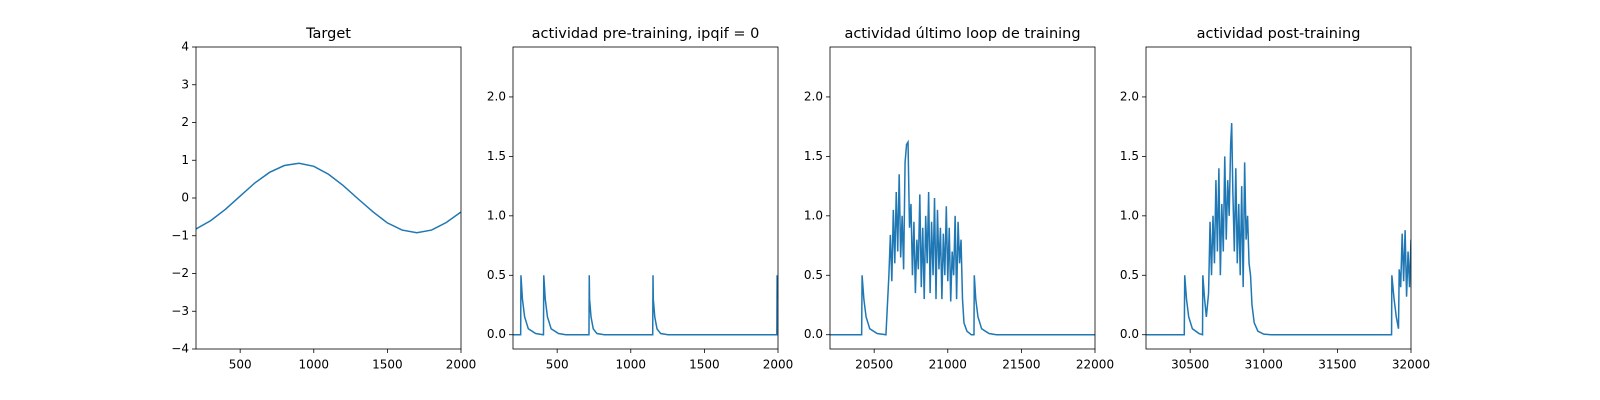 The height and width of the screenshot is (400, 1600). What do you see at coordinates (180, 349) in the screenshot?
I see `y-tick-label: −4` at bounding box center [180, 349].